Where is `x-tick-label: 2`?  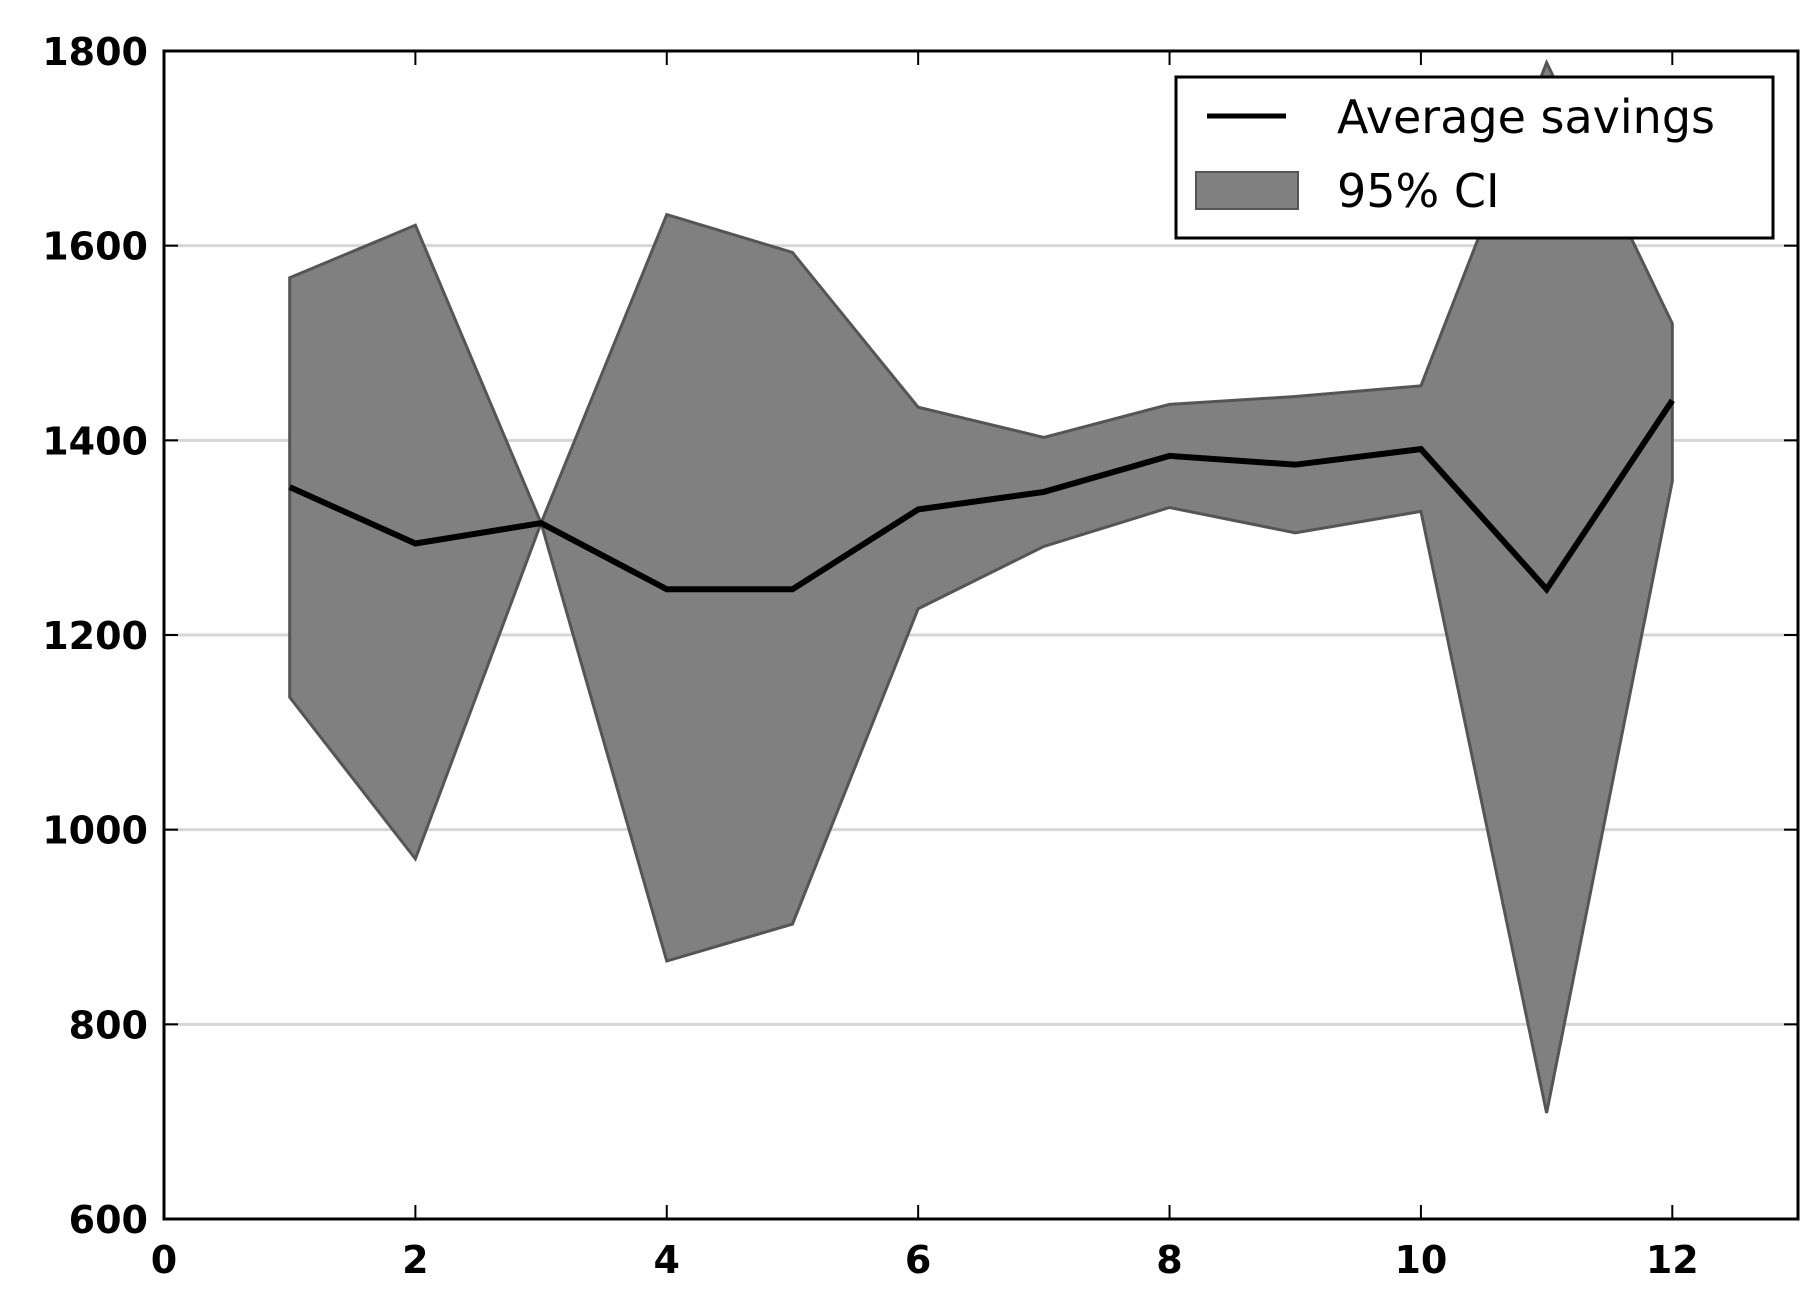
x-tick-label: 2 is located at coordinates (415, 1260).